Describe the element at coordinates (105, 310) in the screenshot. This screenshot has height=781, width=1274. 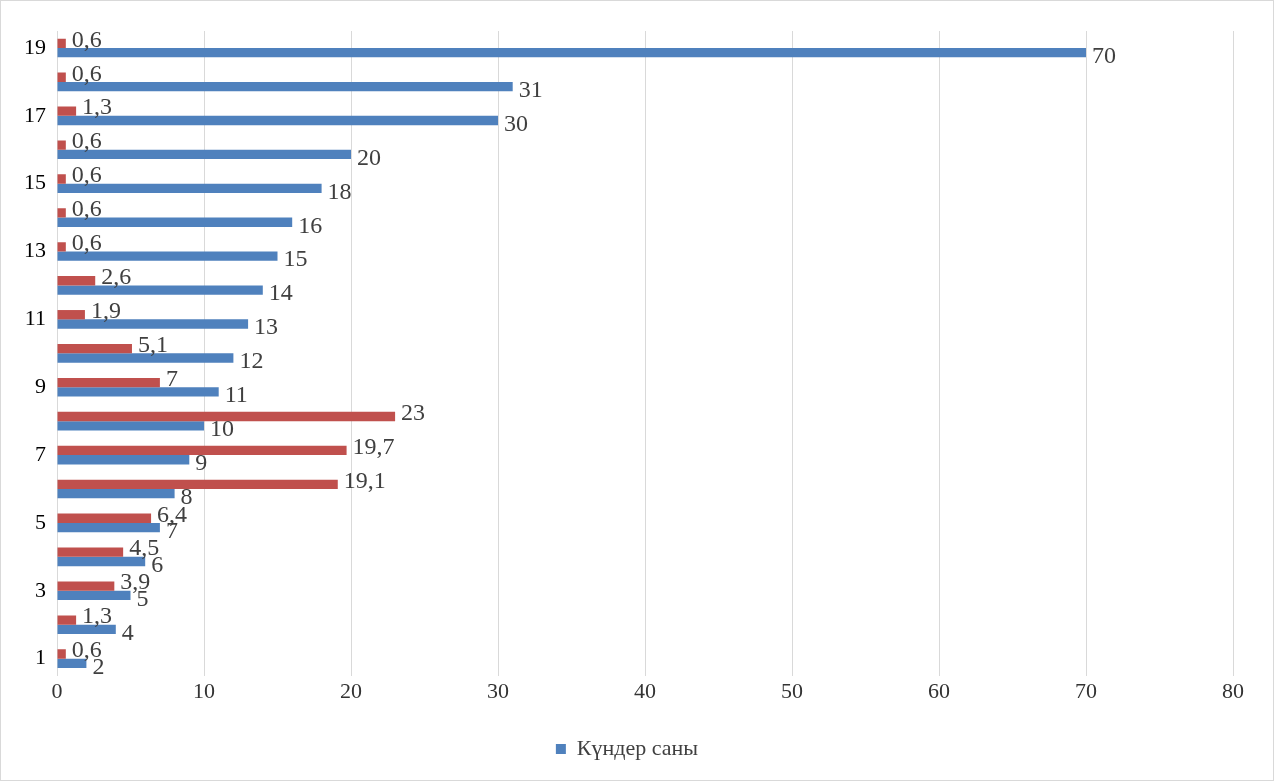
I see `data-label: 1,9` at that location.